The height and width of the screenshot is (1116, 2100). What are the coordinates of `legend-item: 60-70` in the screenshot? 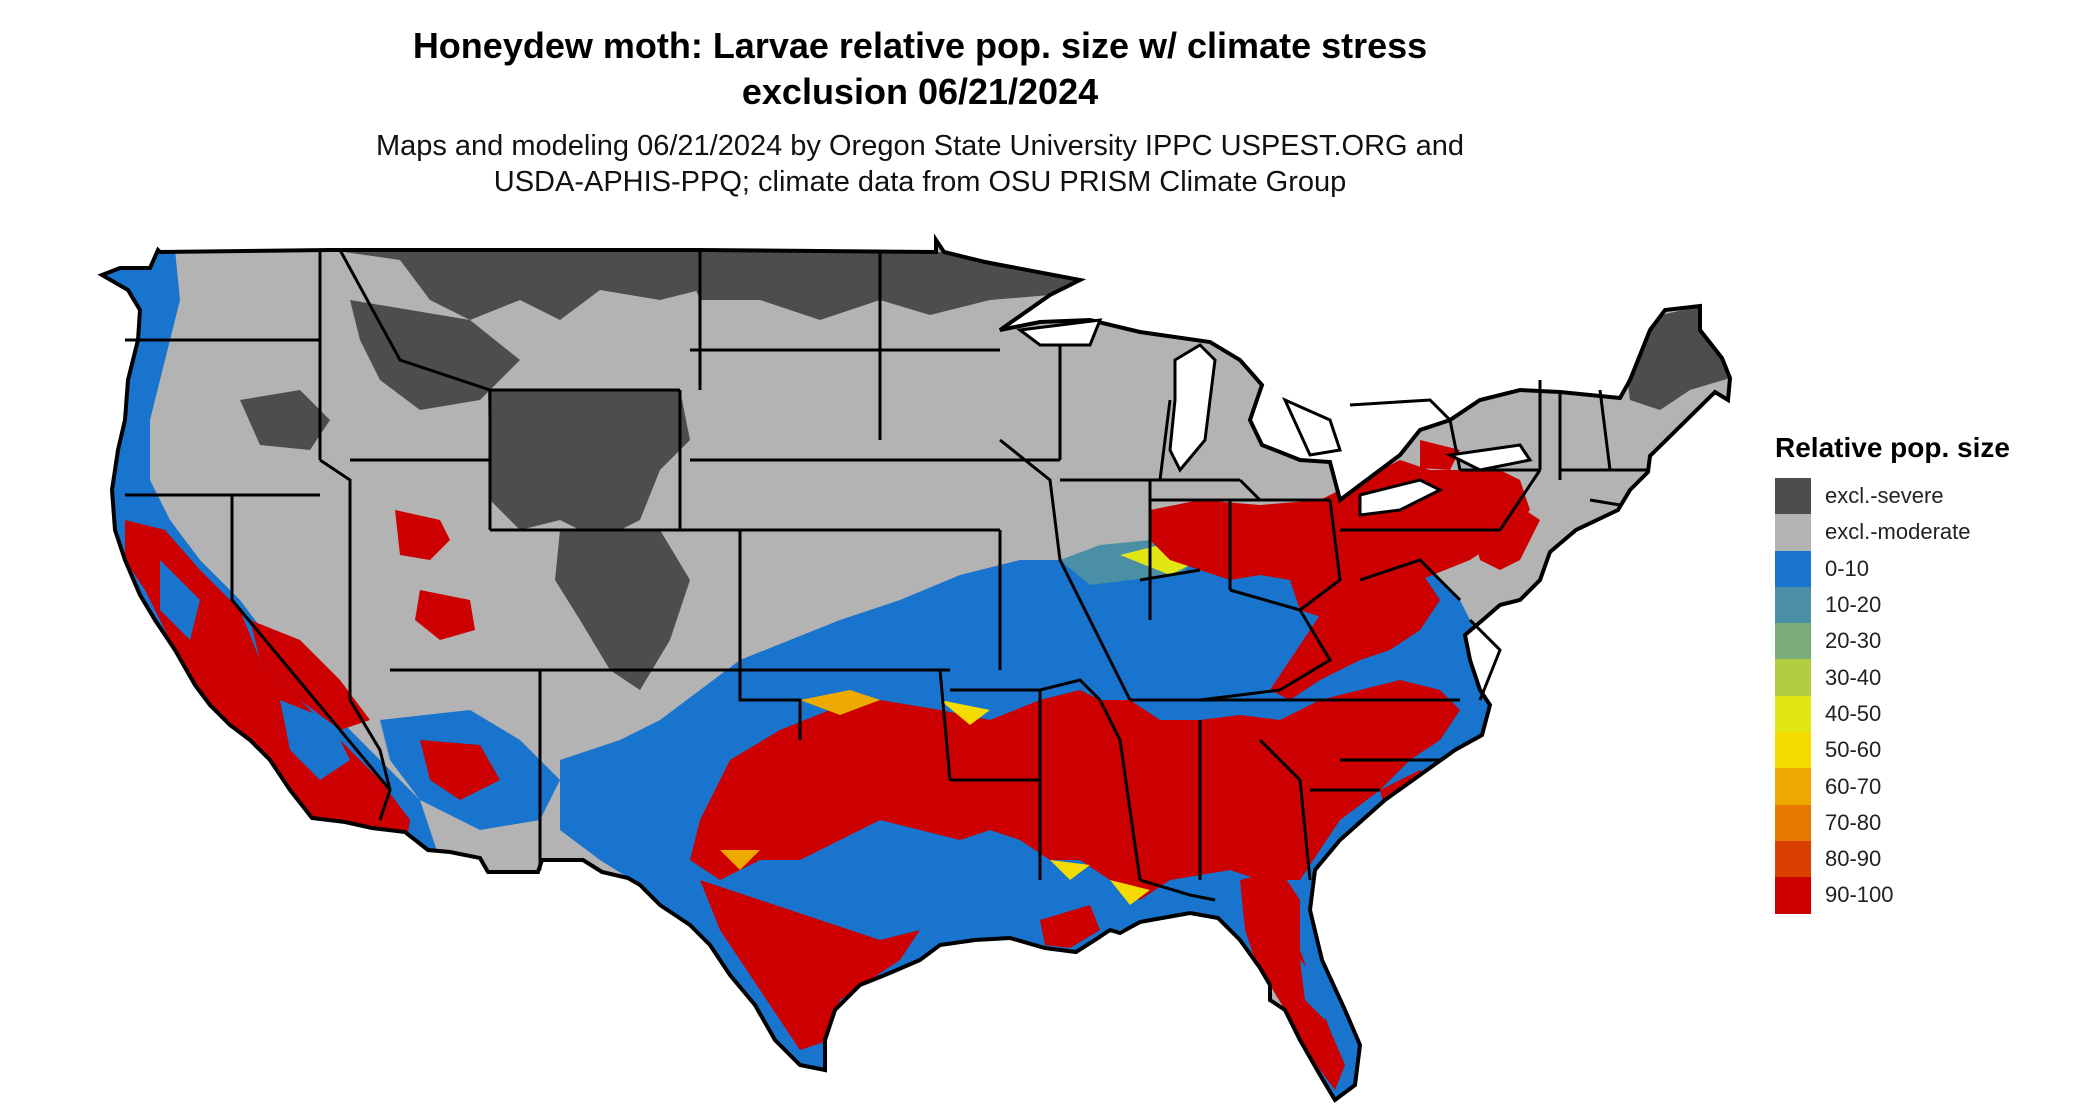 It's located at (1925, 786).